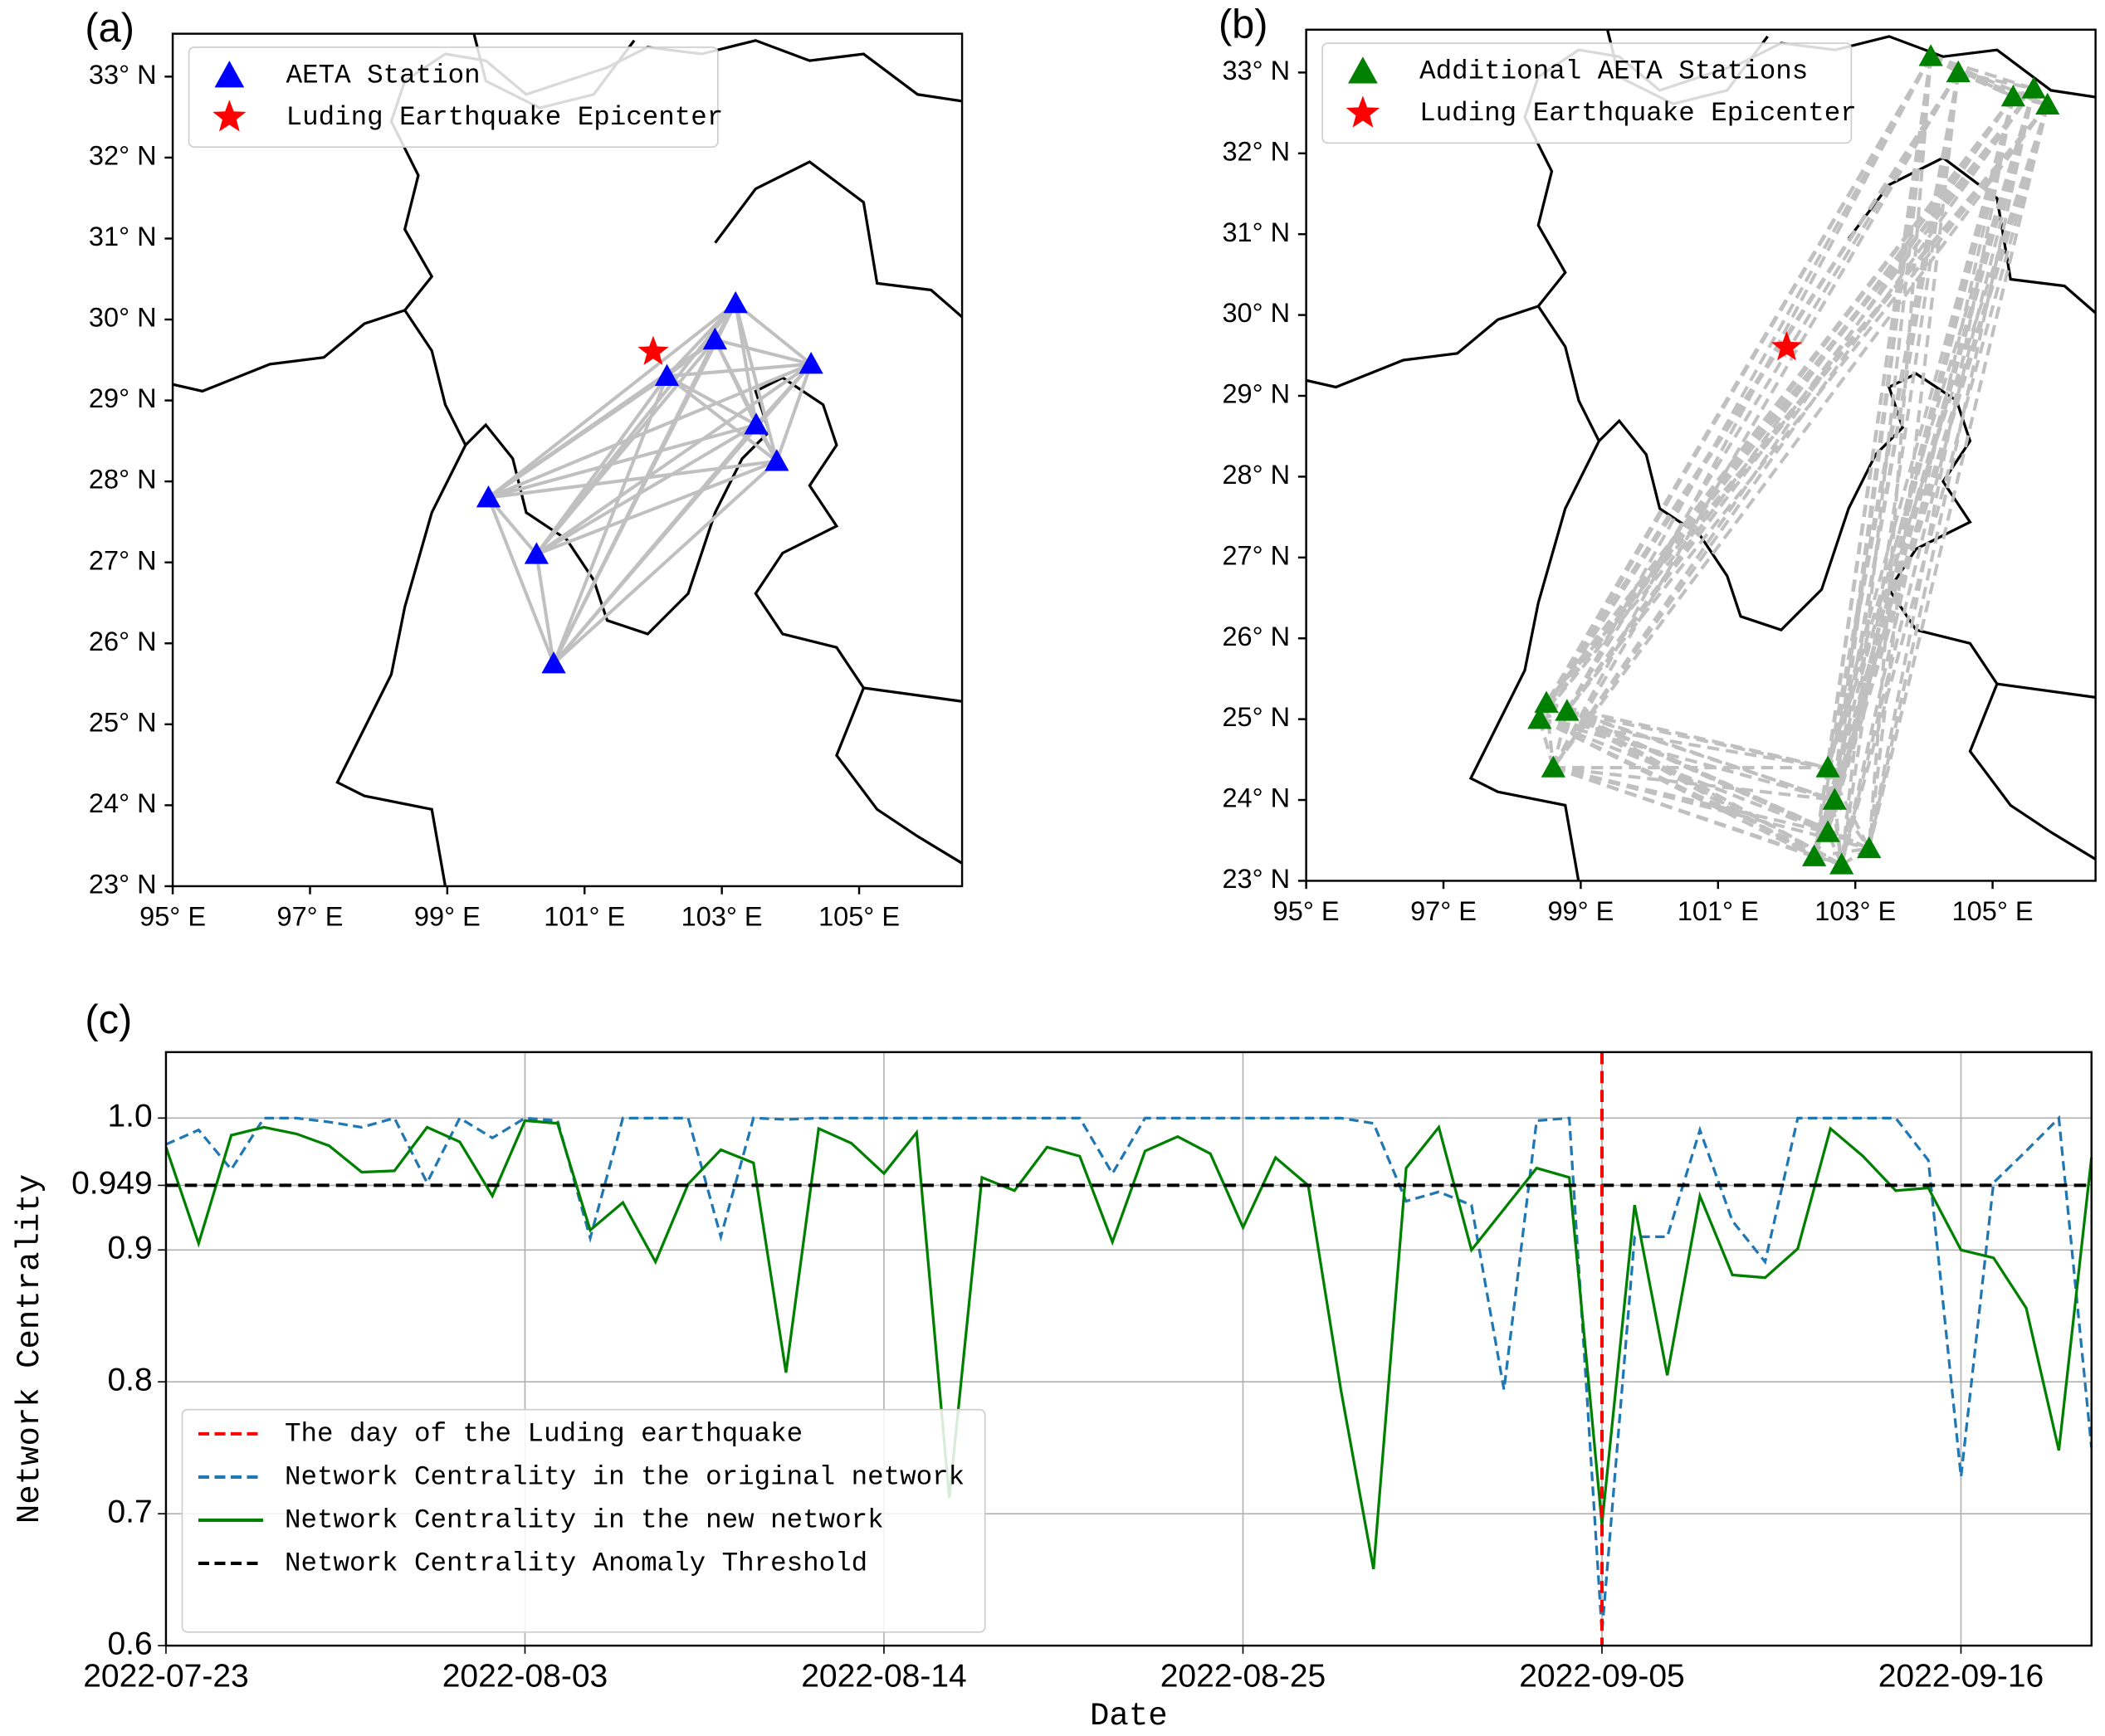 This screenshot has width=2105, height=1736. What do you see at coordinates (129, 1380) in the screenshot?
I see `y-tick-label: 0.8` at bounding box center [129, 1380].